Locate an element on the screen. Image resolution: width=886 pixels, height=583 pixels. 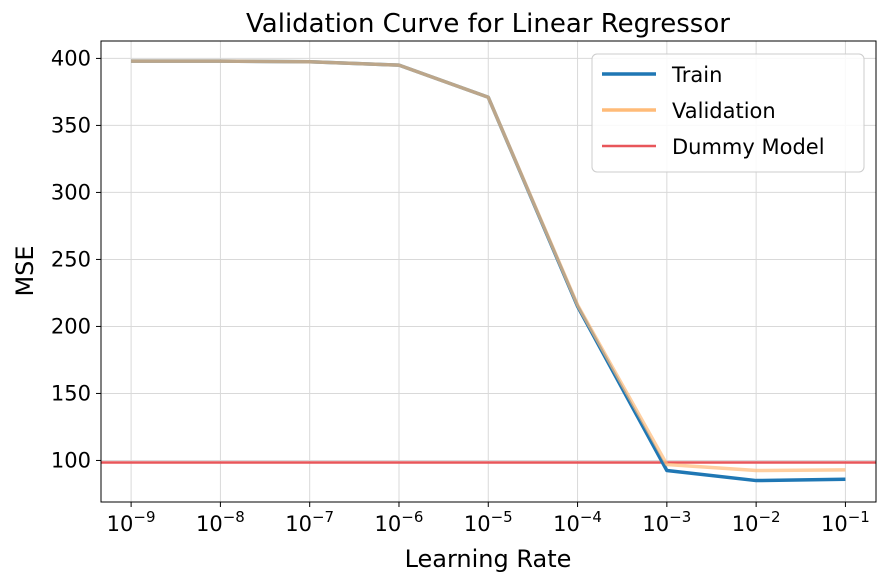
x-tick-label: 10⁻⁵ is located at coordinates (488, 522).